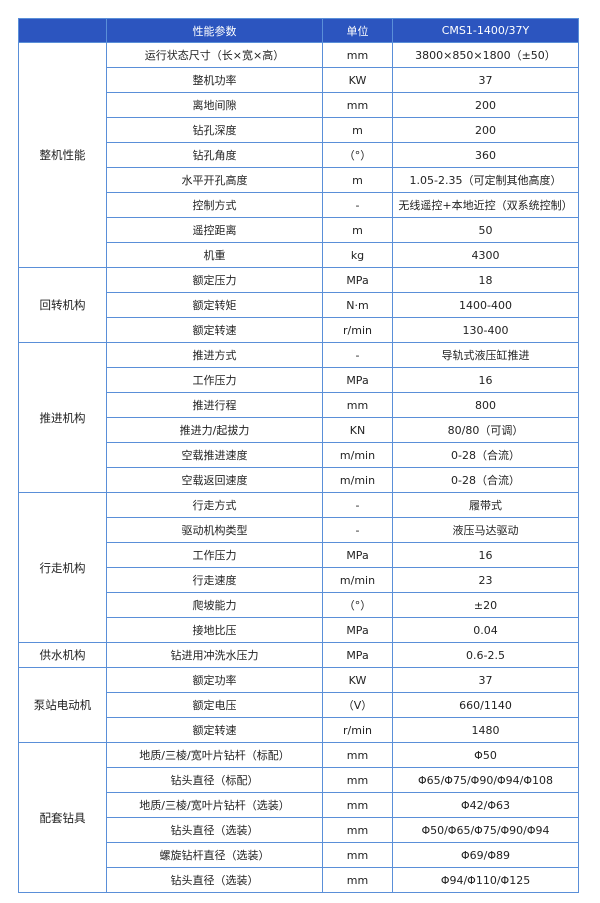 Image resolution: width=600 pixels, height=903 pixels. I want to click on param-cell: 机重, so click(214, 255).